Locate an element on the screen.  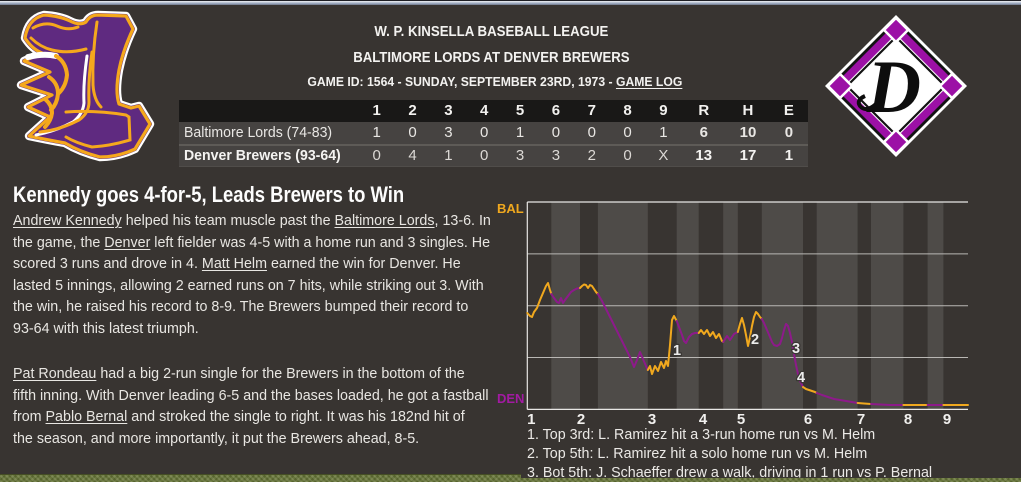
svg-text: BAL is located at coordinates (510, 208).